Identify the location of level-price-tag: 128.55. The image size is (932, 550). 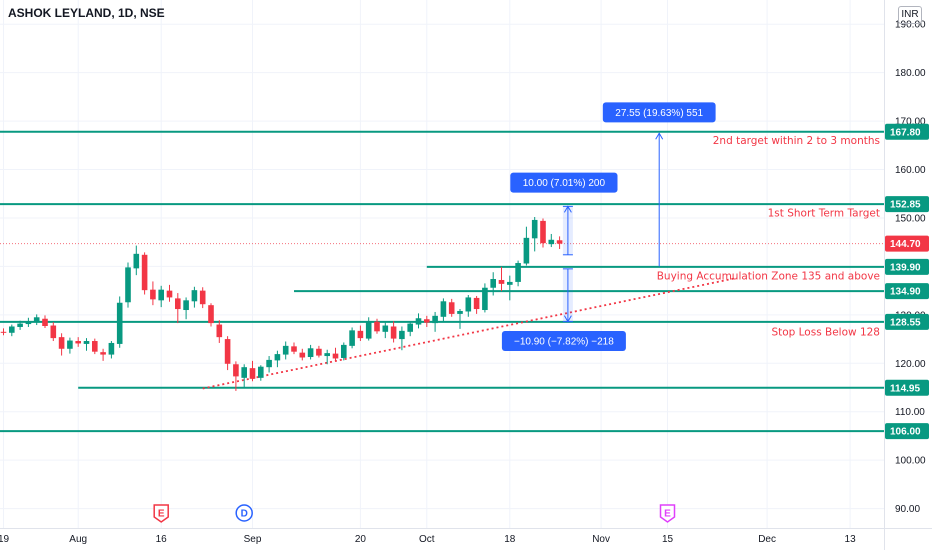
(907, 321).